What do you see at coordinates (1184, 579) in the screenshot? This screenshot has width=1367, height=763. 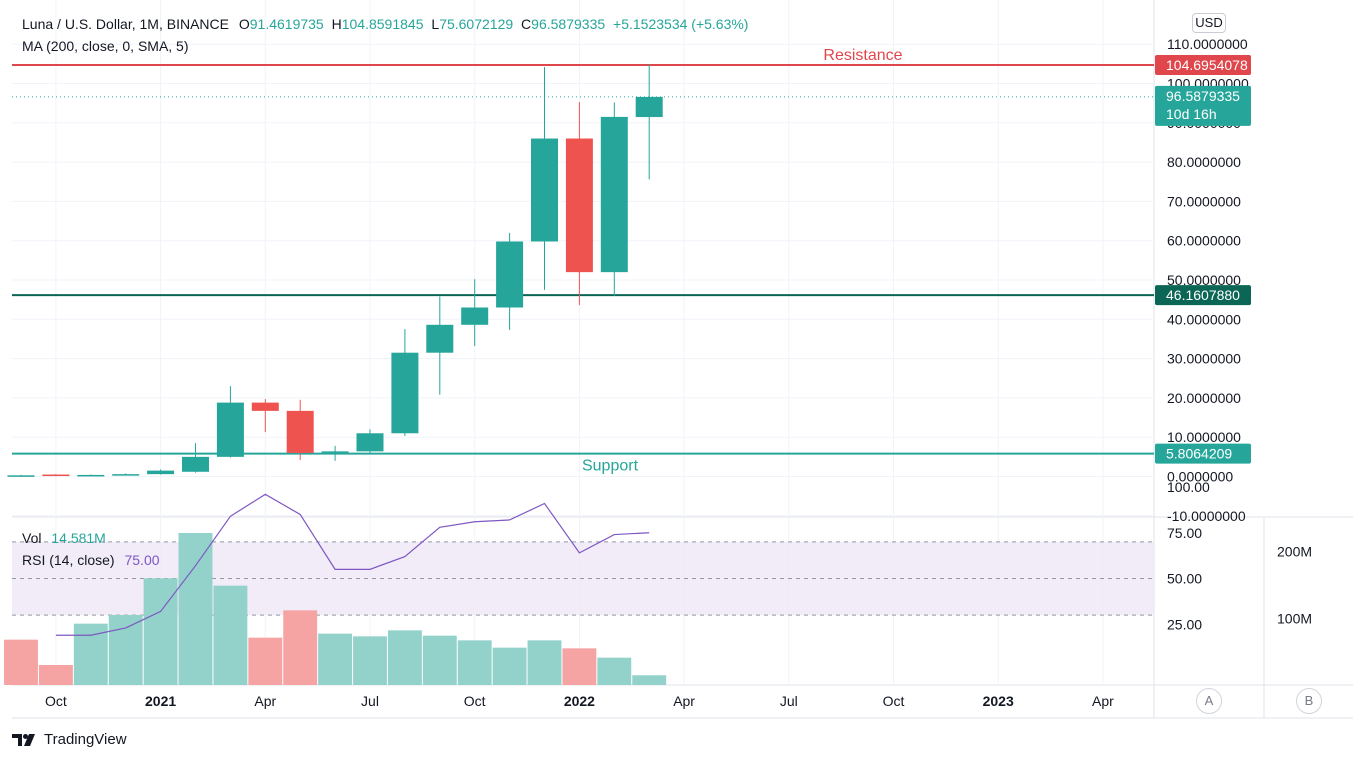 I see `rsi-tick-label: 50.00` at bounding box center [1184, 579].